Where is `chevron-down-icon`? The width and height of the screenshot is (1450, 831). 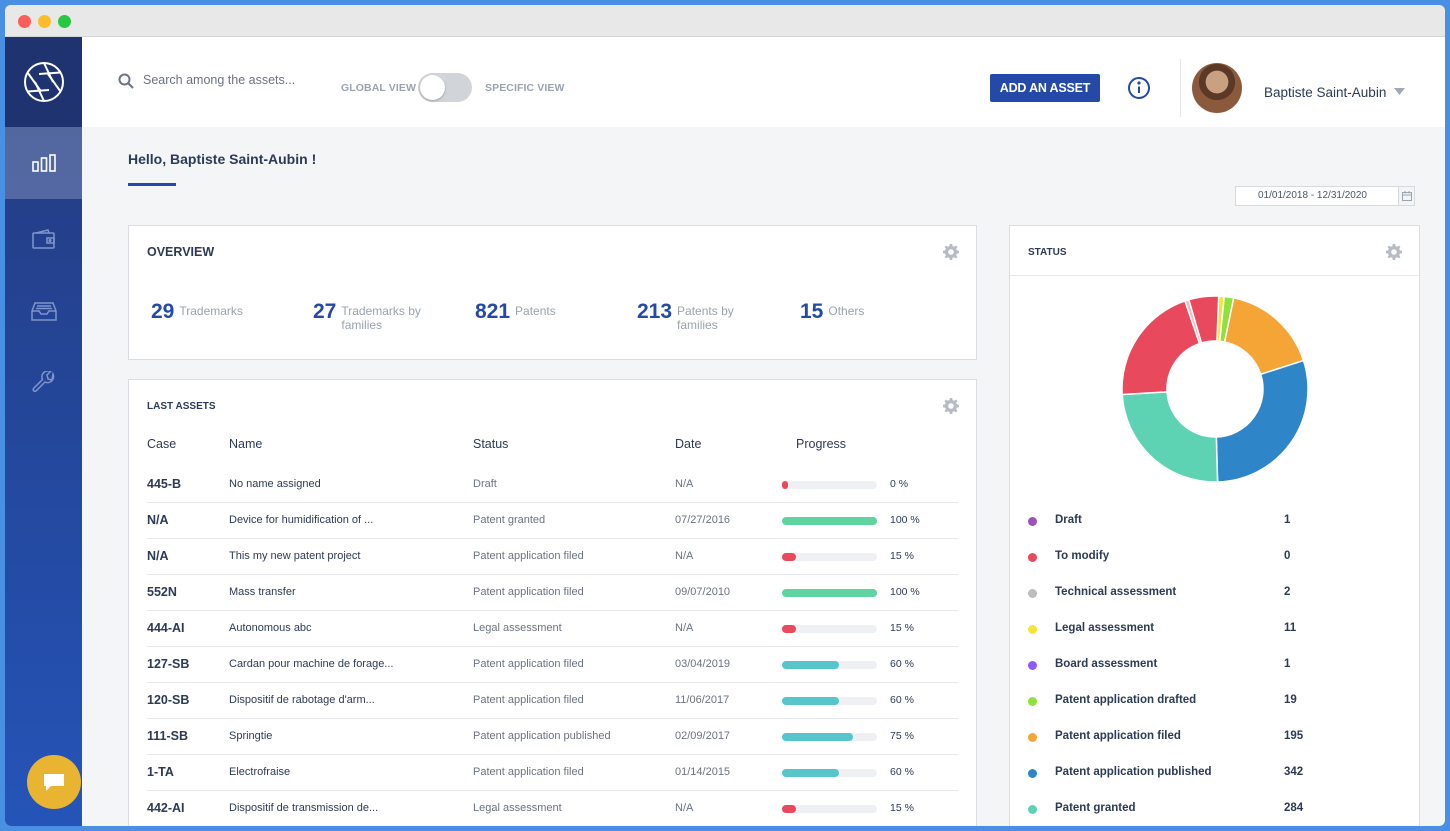
chevron-down-icon is located at coordinates (1399, 91).